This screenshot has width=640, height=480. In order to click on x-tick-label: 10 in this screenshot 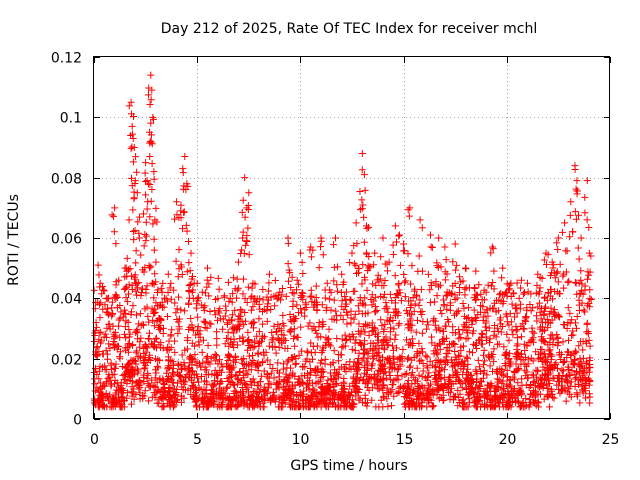, I will do `click(301, 440)`.